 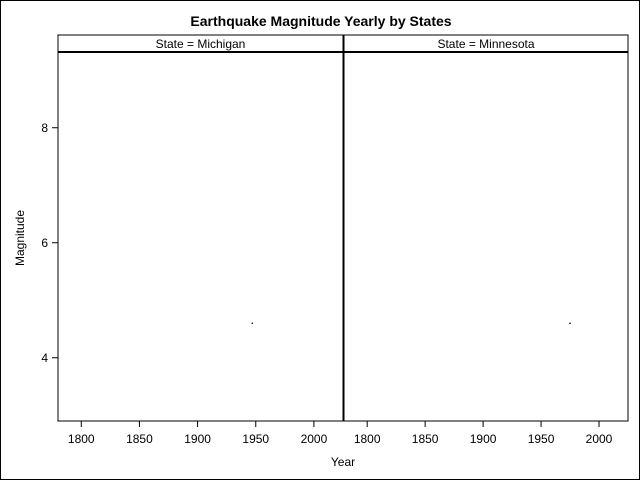 I want to click on y-axis-label: Magnitude, so click(x=20, y=238).